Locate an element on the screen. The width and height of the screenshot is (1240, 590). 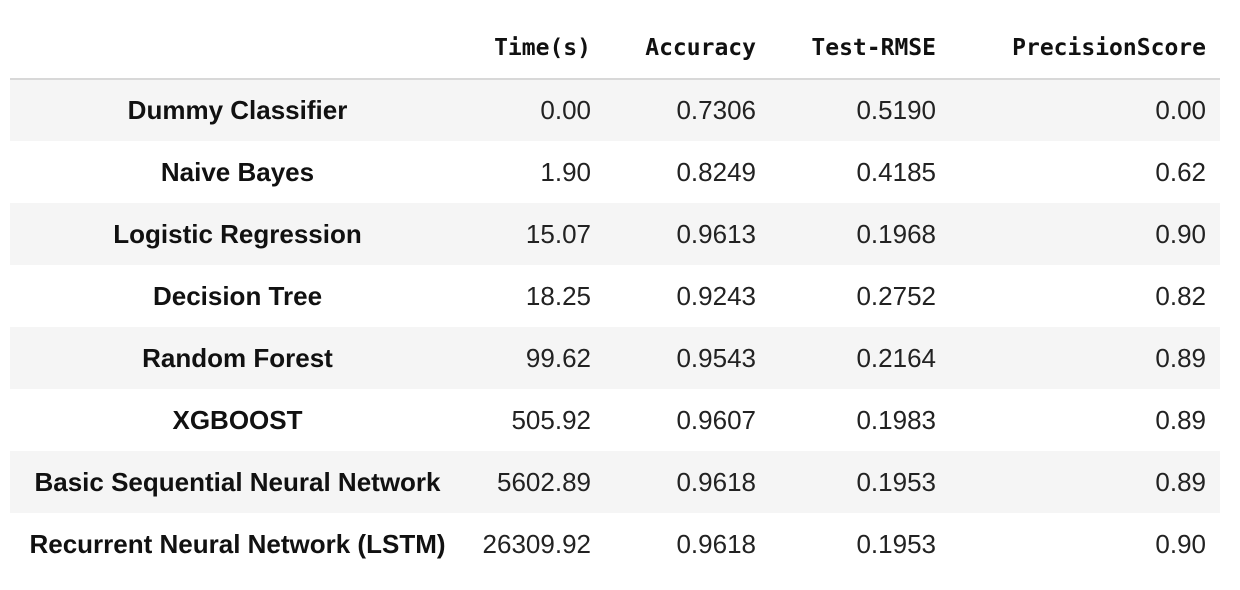
row-model-name: Naive Bayes is located at coordinates (237, 171).